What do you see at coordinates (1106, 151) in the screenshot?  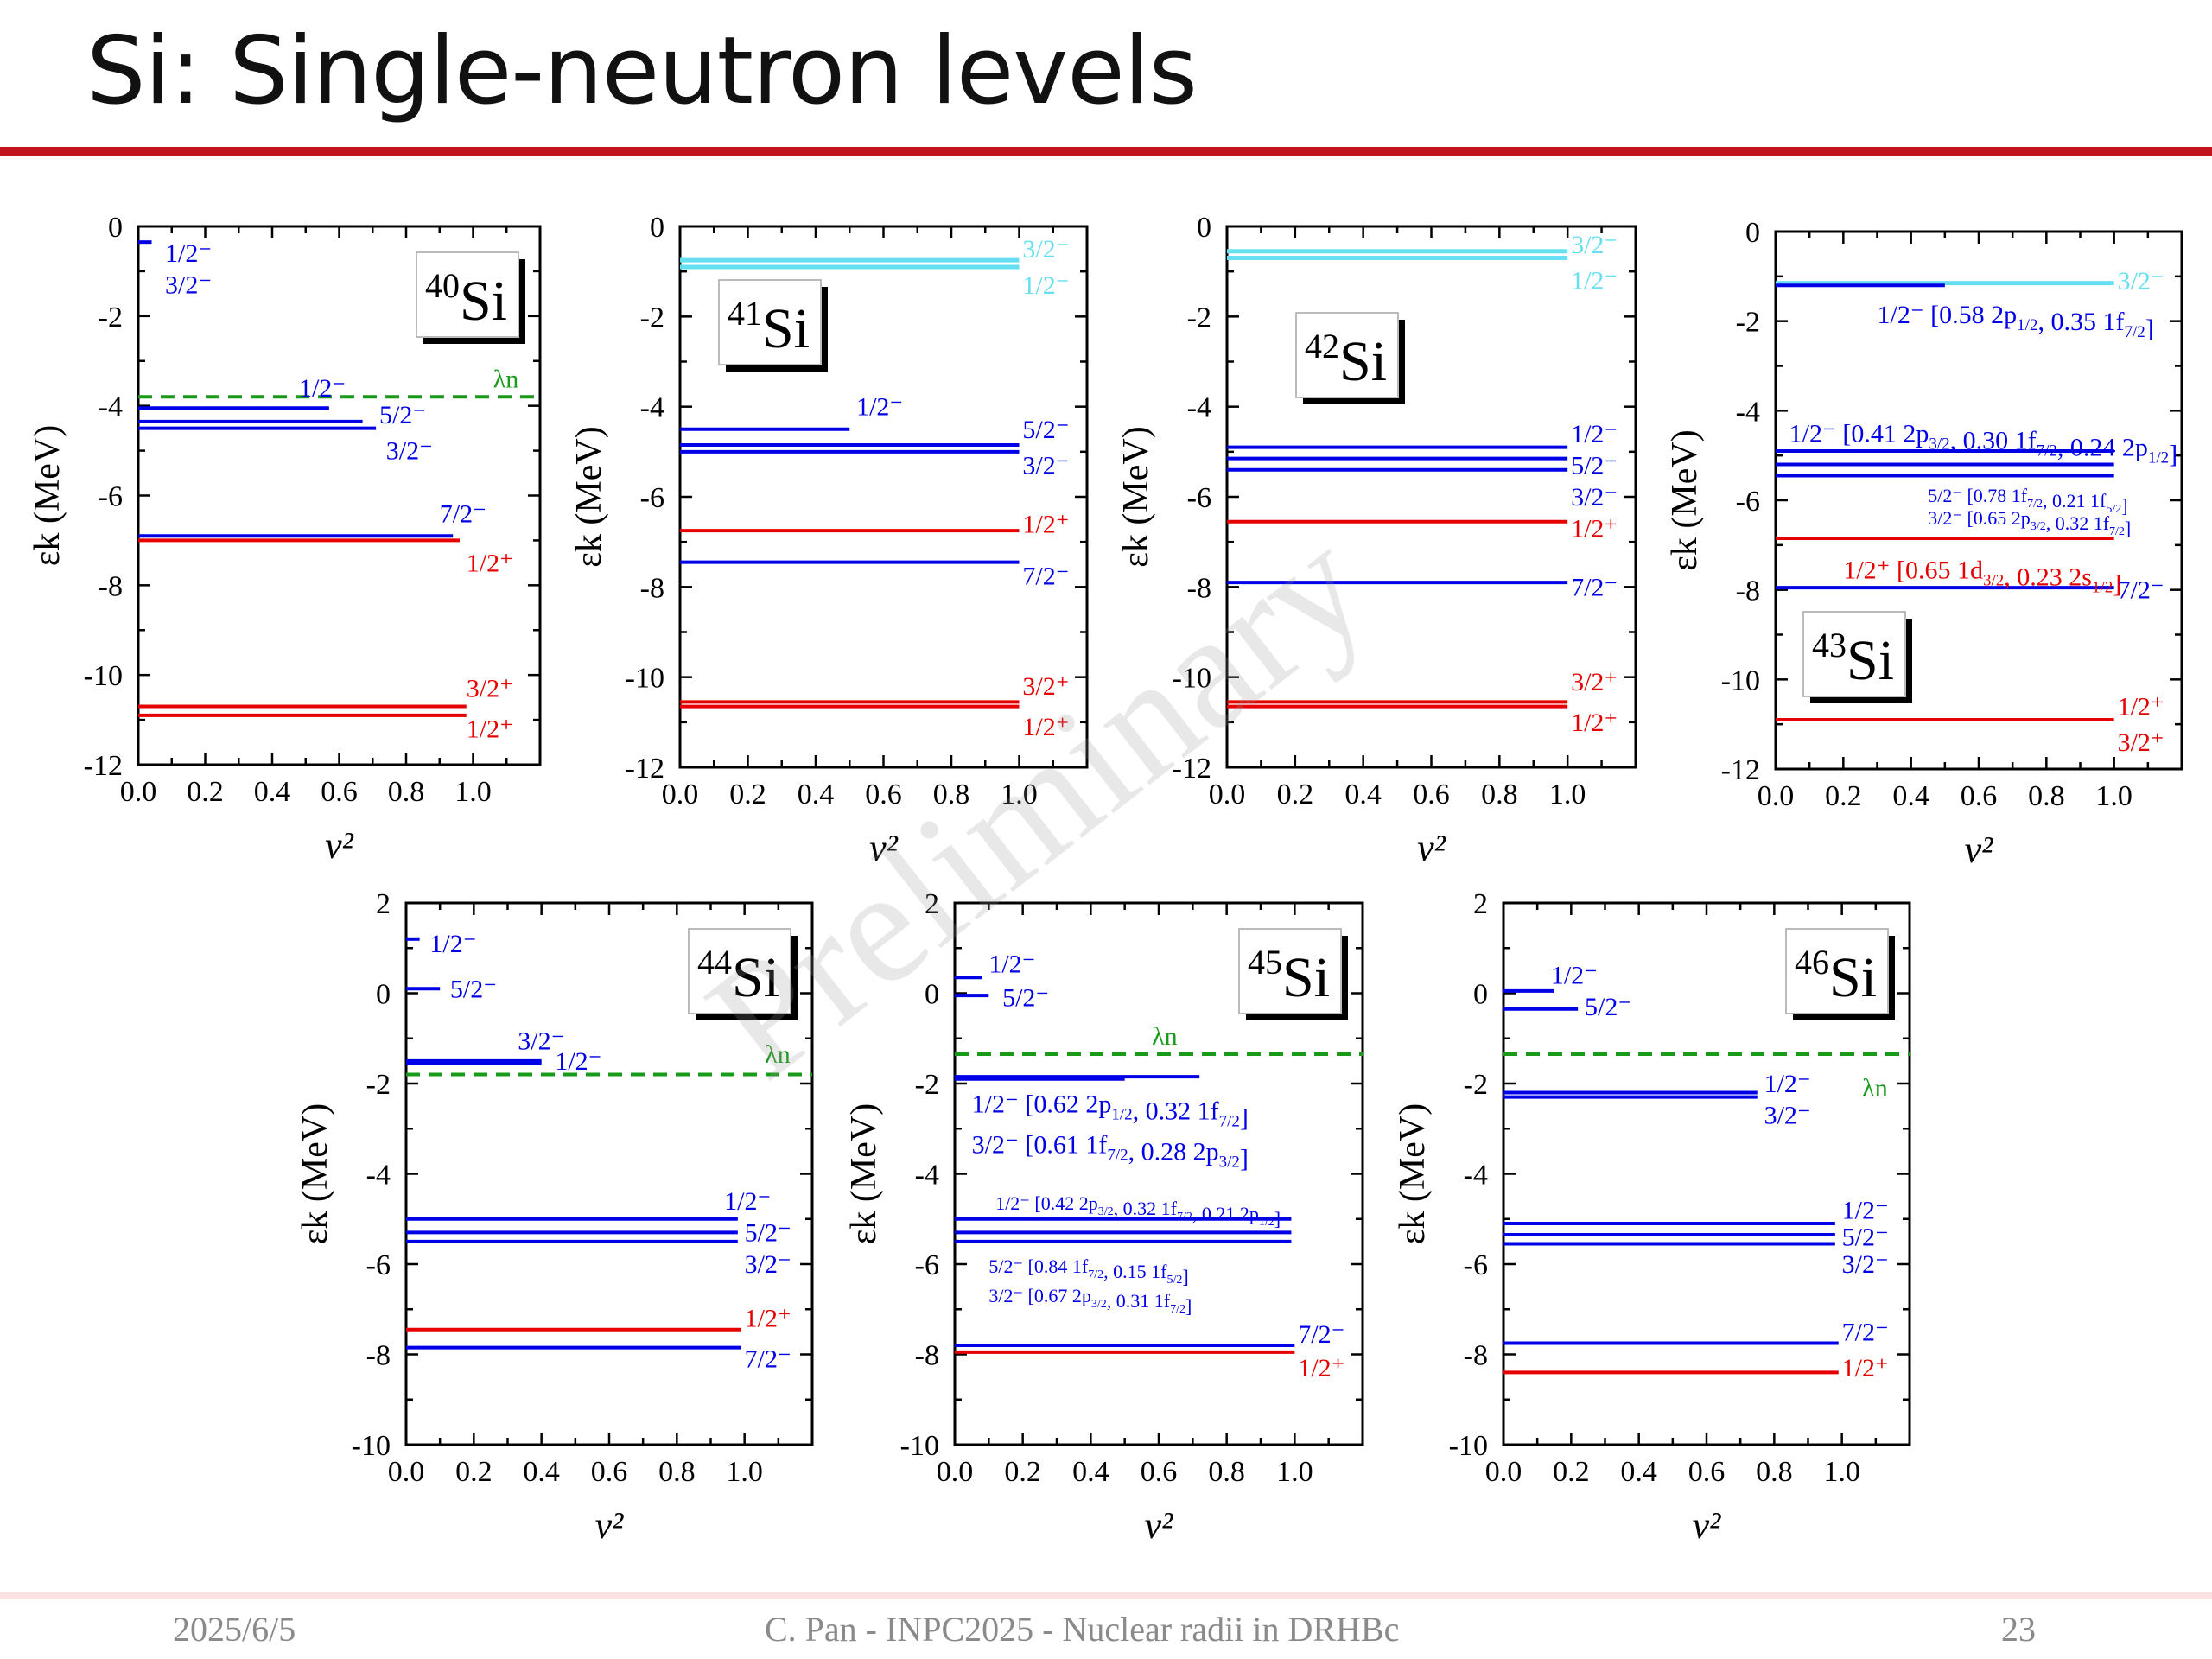 I see `title-rule` at bounding box center [1106, 151].